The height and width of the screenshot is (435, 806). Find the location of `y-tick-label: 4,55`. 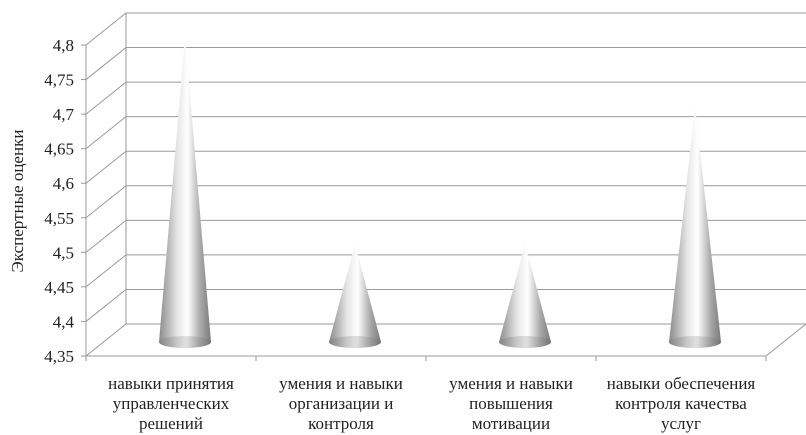

y-tick-label: 4,55 is located at coordinates (59, 218).